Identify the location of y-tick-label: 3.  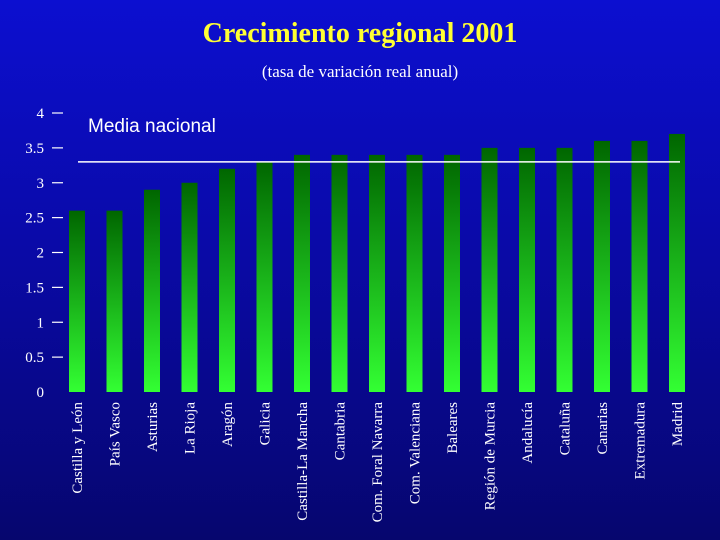
(41, 184).